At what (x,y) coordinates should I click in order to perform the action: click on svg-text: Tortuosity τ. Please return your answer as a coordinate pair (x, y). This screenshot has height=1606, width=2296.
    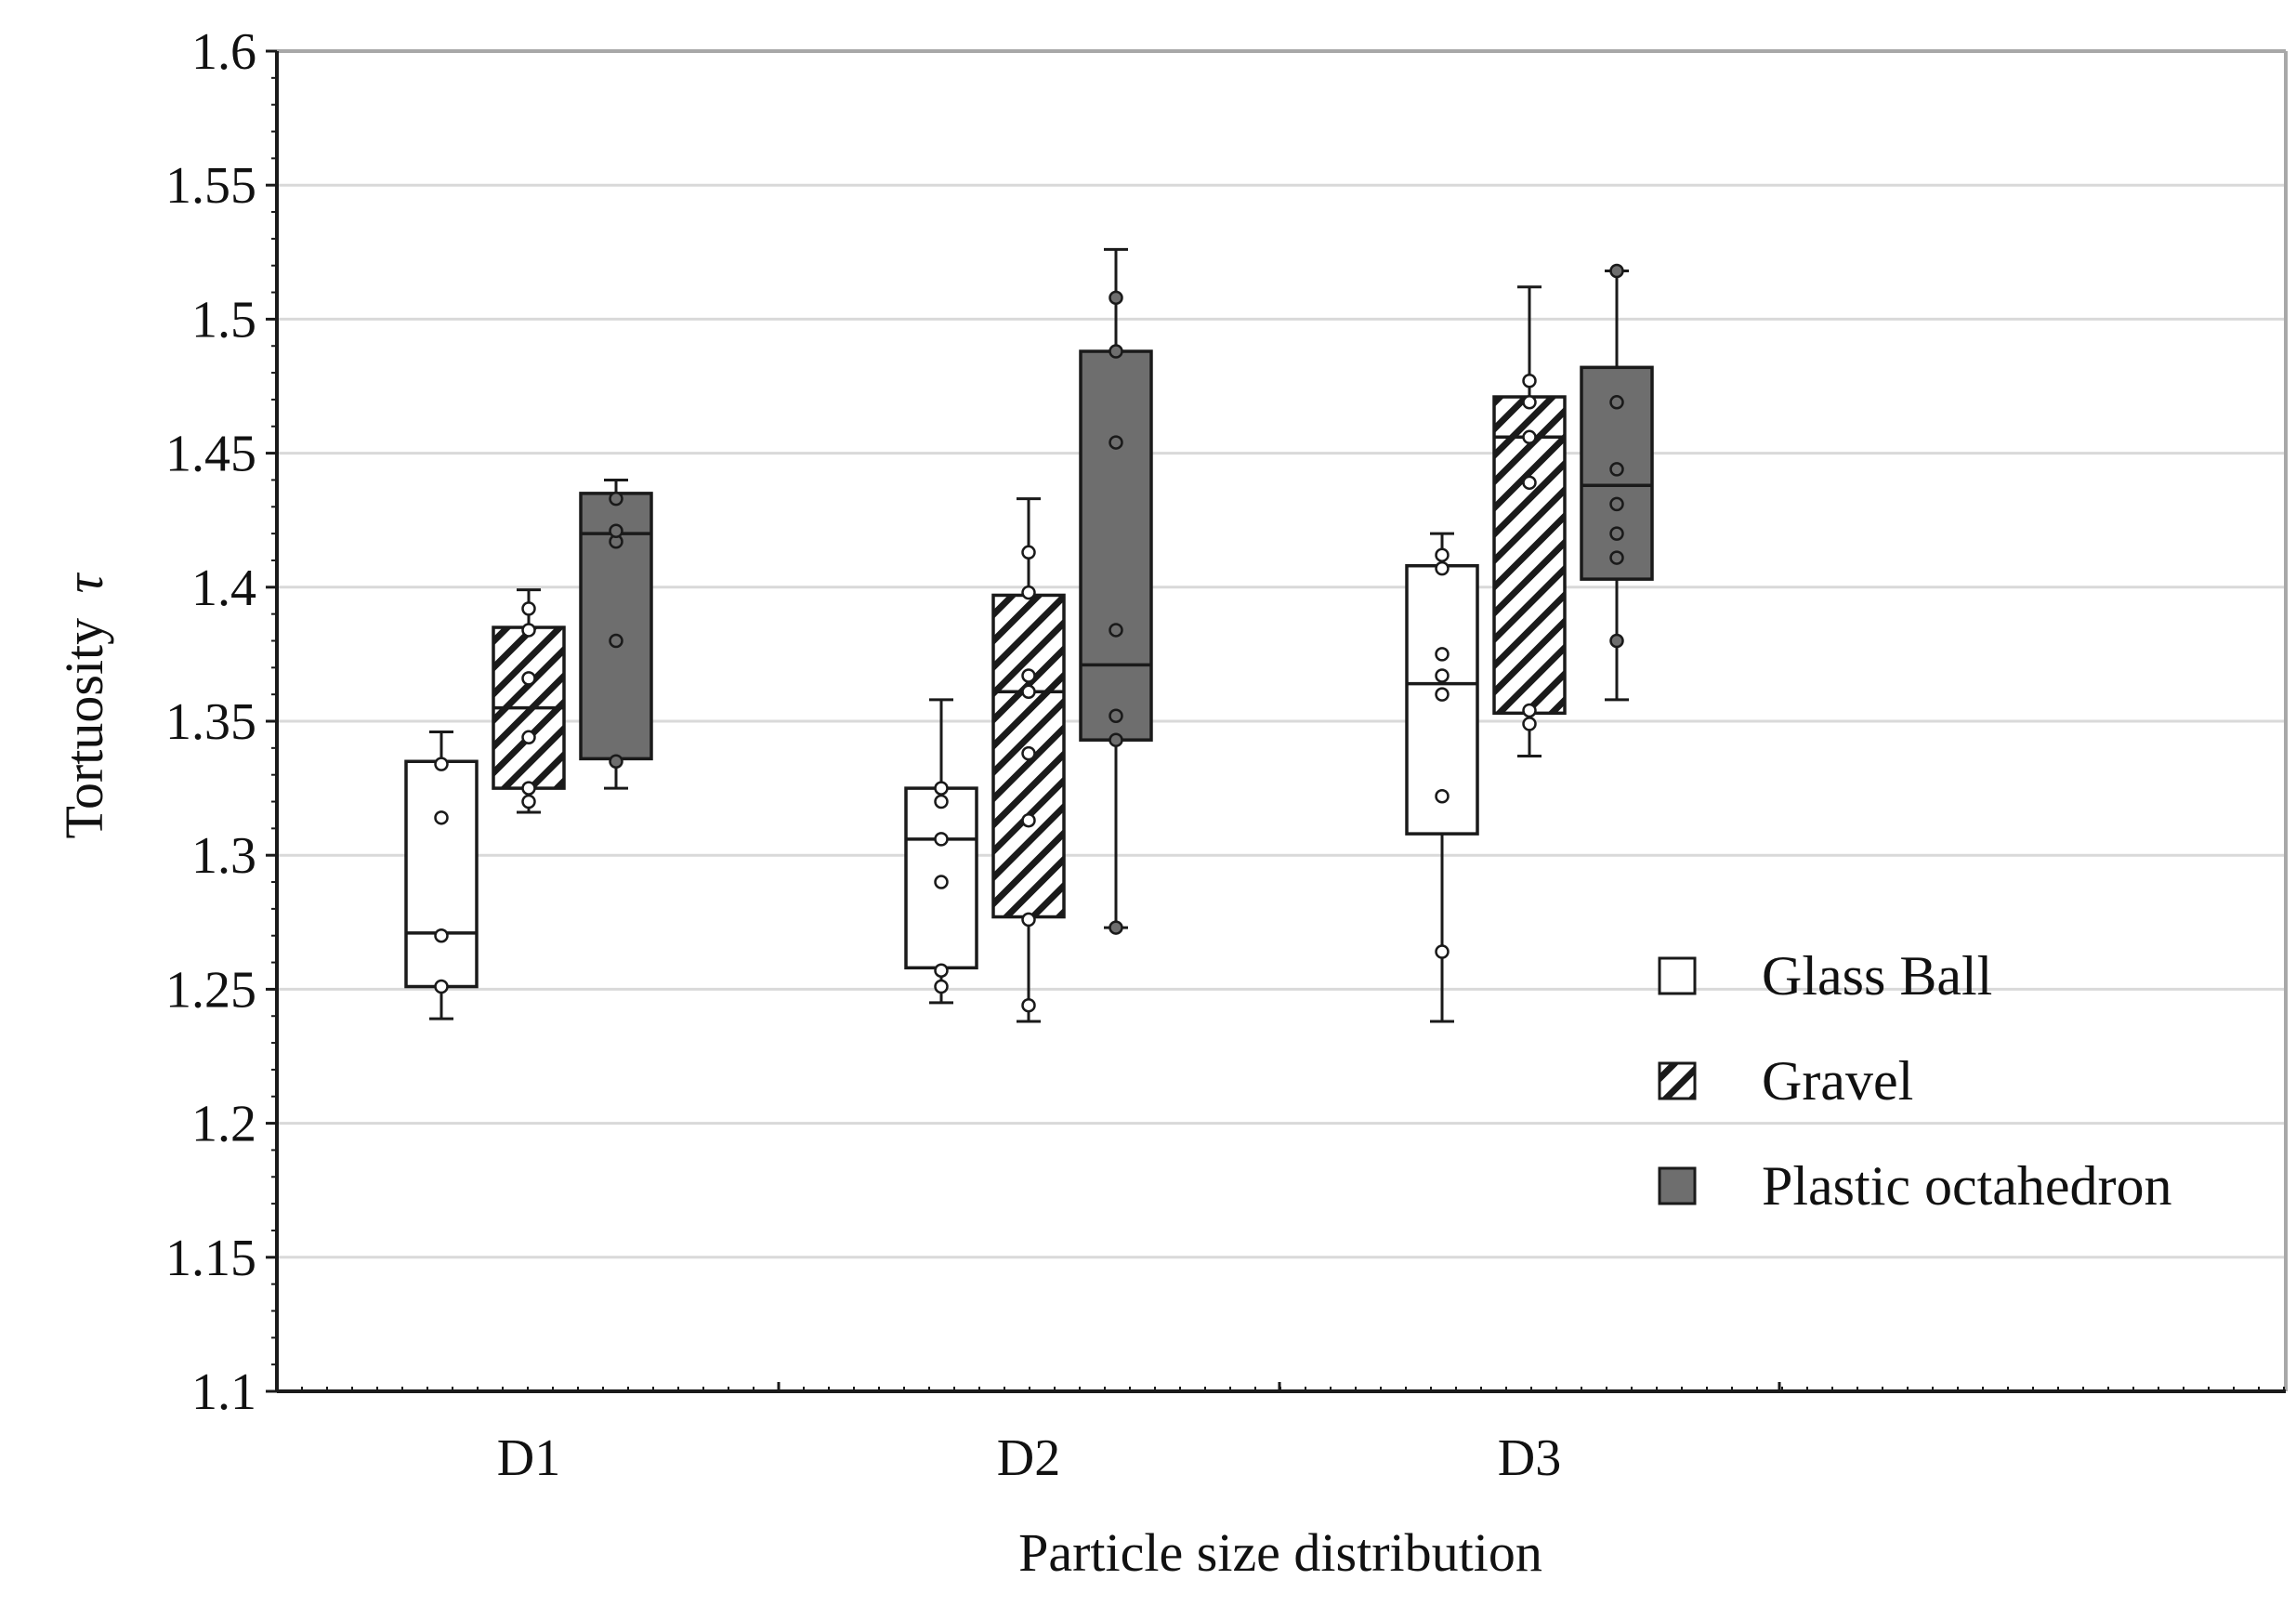
    Looking at the image, I should click on (84, 705).